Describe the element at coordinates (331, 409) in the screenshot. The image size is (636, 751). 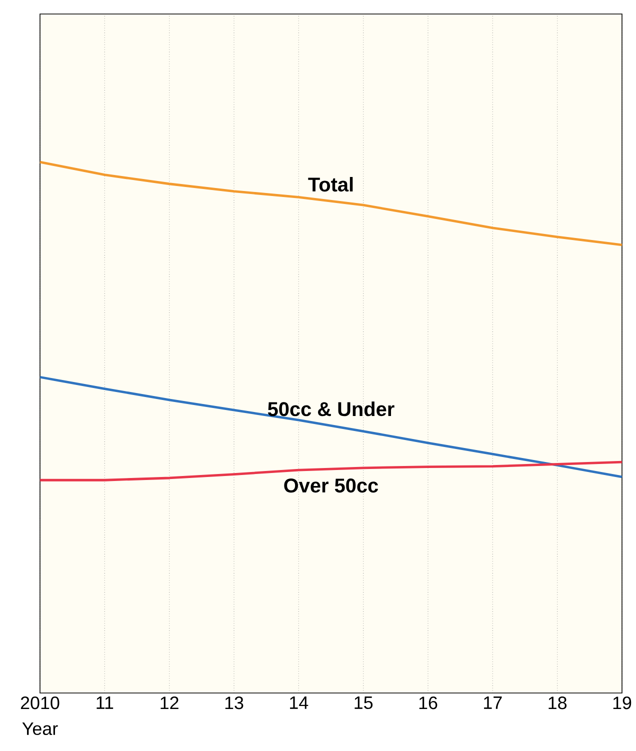
I see `series-label: 50cc & Under` at that location.